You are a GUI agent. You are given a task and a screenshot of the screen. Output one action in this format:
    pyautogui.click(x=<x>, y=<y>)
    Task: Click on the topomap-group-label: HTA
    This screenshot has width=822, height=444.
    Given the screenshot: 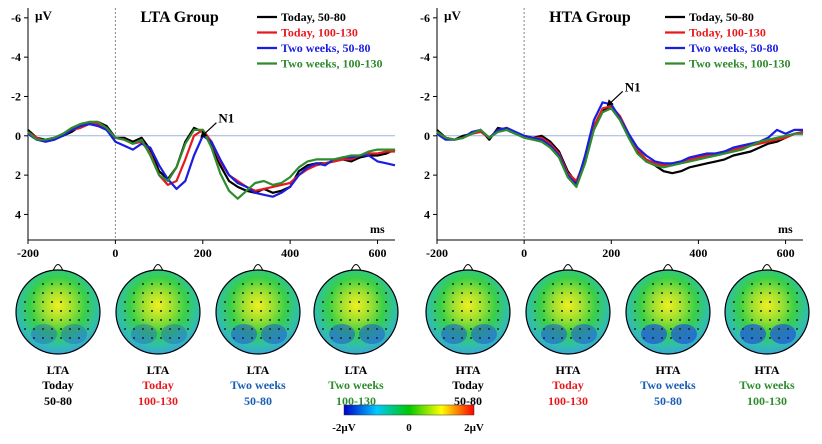 What is the action you would take?
    pyautogui.click(x=766, y=370)
    